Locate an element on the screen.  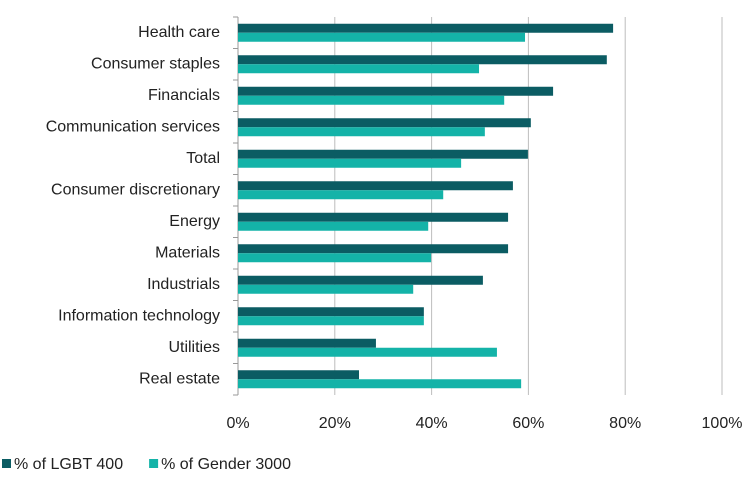
x-tick-label: 80% is located at coordinates (625, 423).